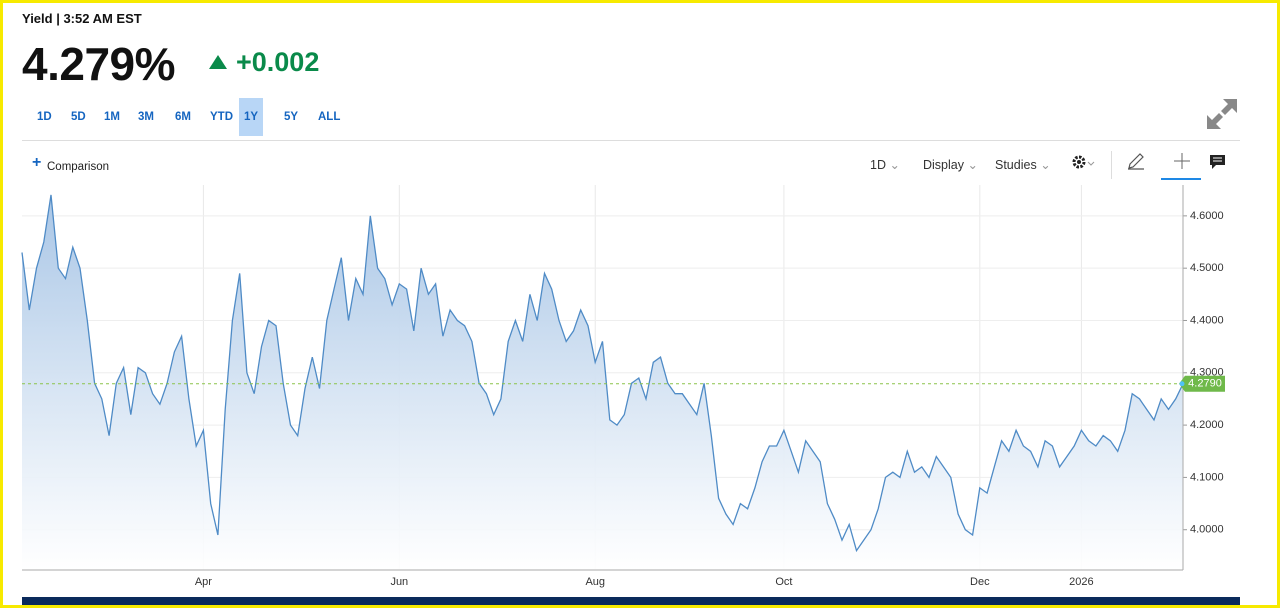 The image size is (1280, 608). What do you see at coordinates (183, 117) in the screenshot?
I see `range-button: 6M` at bounding box center [183, 117].